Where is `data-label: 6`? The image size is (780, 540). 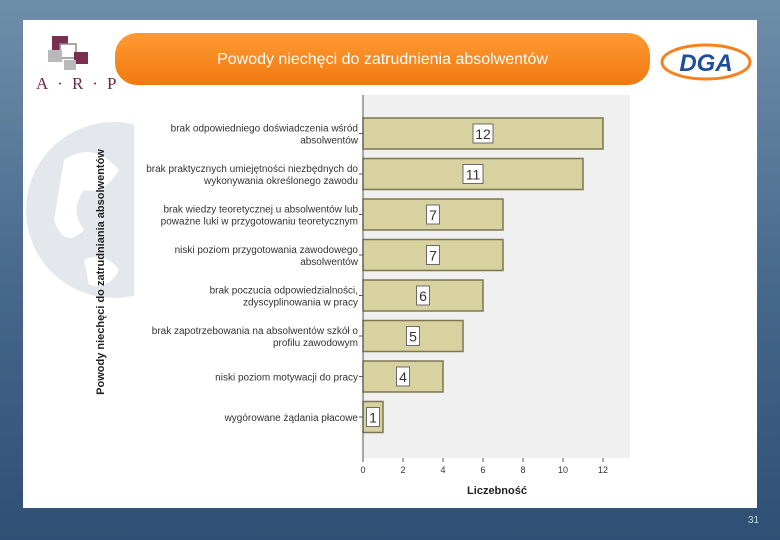 data-label: 6 is located at coordinates (423, 296).